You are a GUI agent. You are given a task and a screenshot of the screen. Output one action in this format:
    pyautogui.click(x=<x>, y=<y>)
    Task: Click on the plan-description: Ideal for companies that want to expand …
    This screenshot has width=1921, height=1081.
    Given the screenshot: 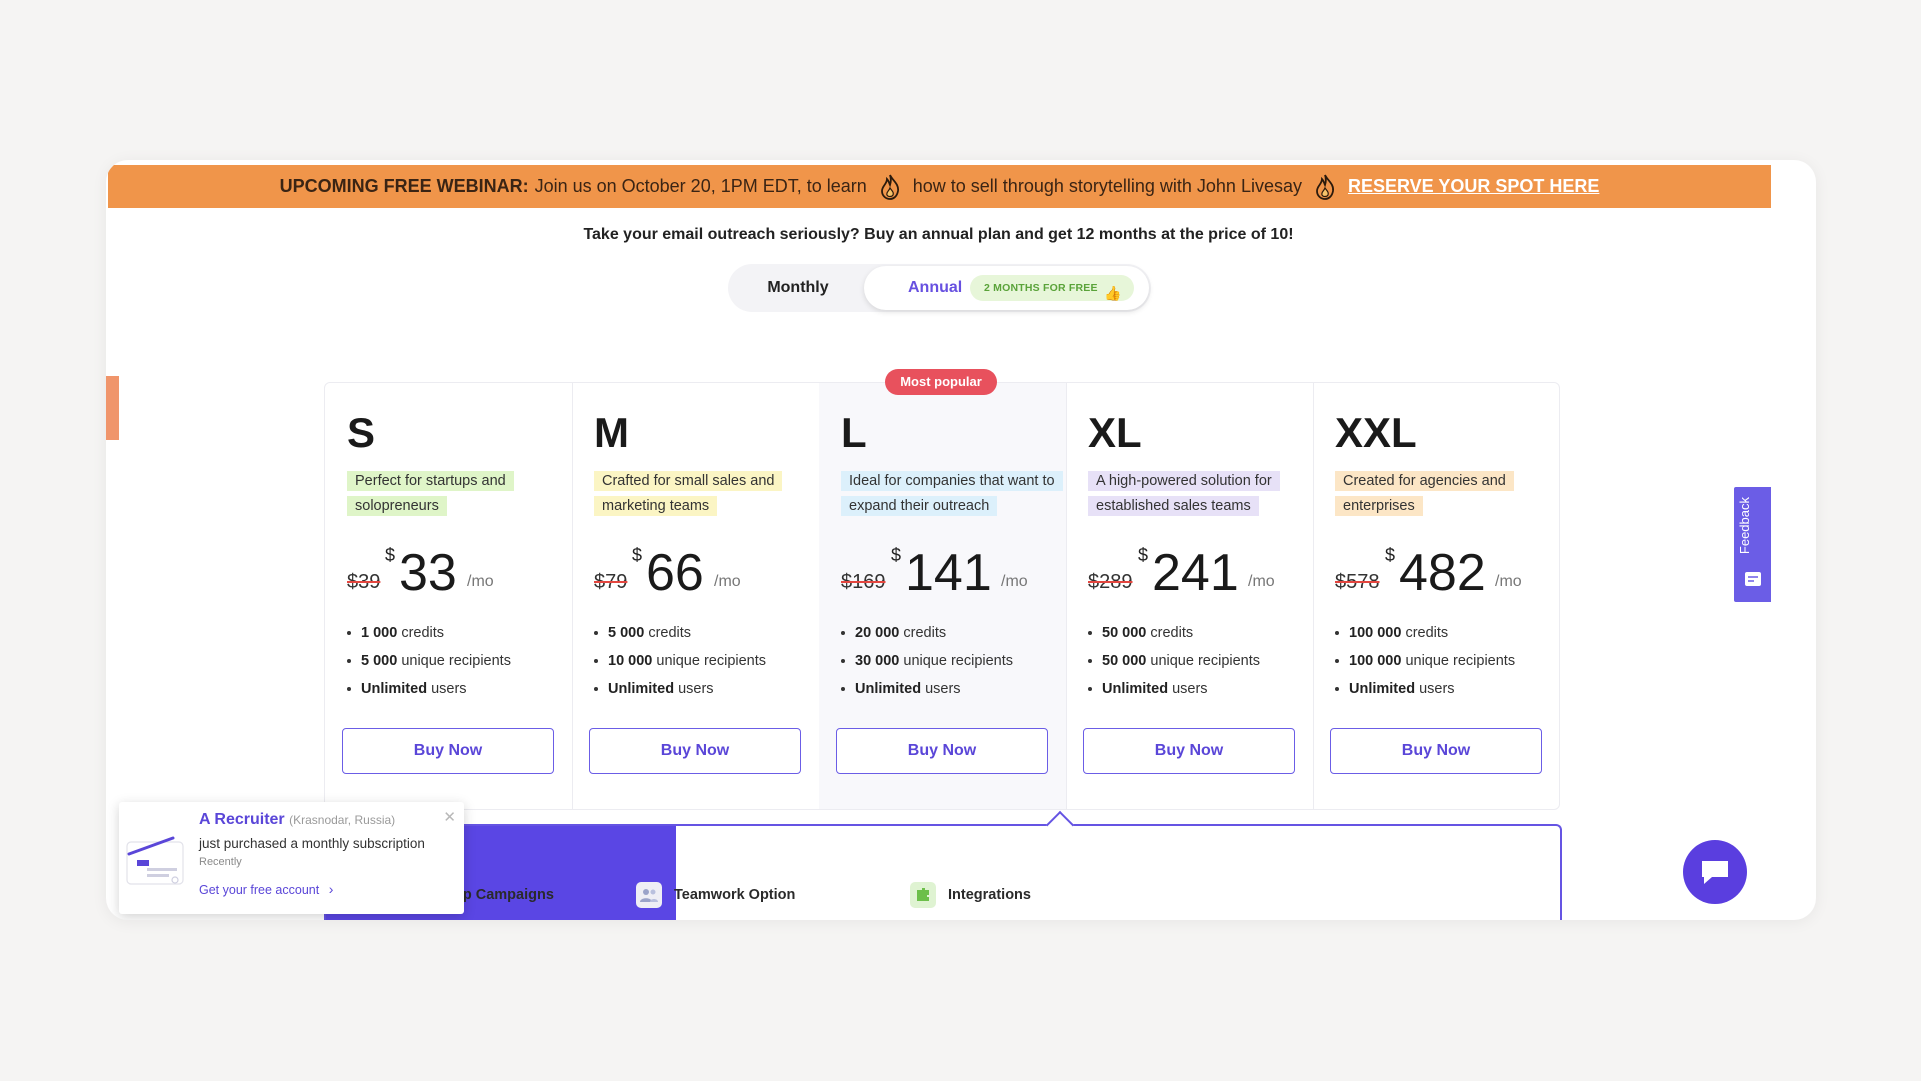 What is the action you would take?
    pyautogui.click(x=952, y=494)
    